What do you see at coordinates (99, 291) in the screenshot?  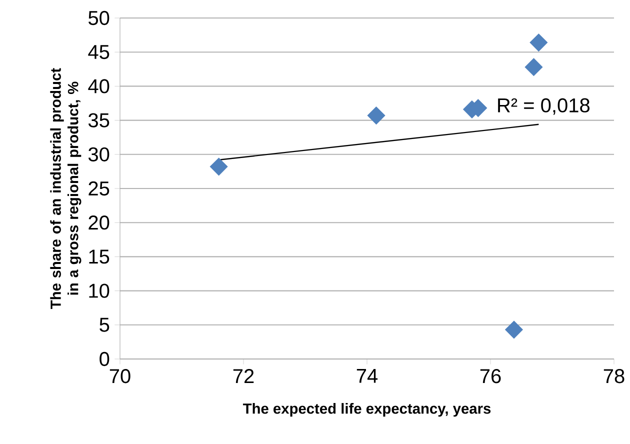 I see `y-tick-label: 10` at bounding box center [99, 291].